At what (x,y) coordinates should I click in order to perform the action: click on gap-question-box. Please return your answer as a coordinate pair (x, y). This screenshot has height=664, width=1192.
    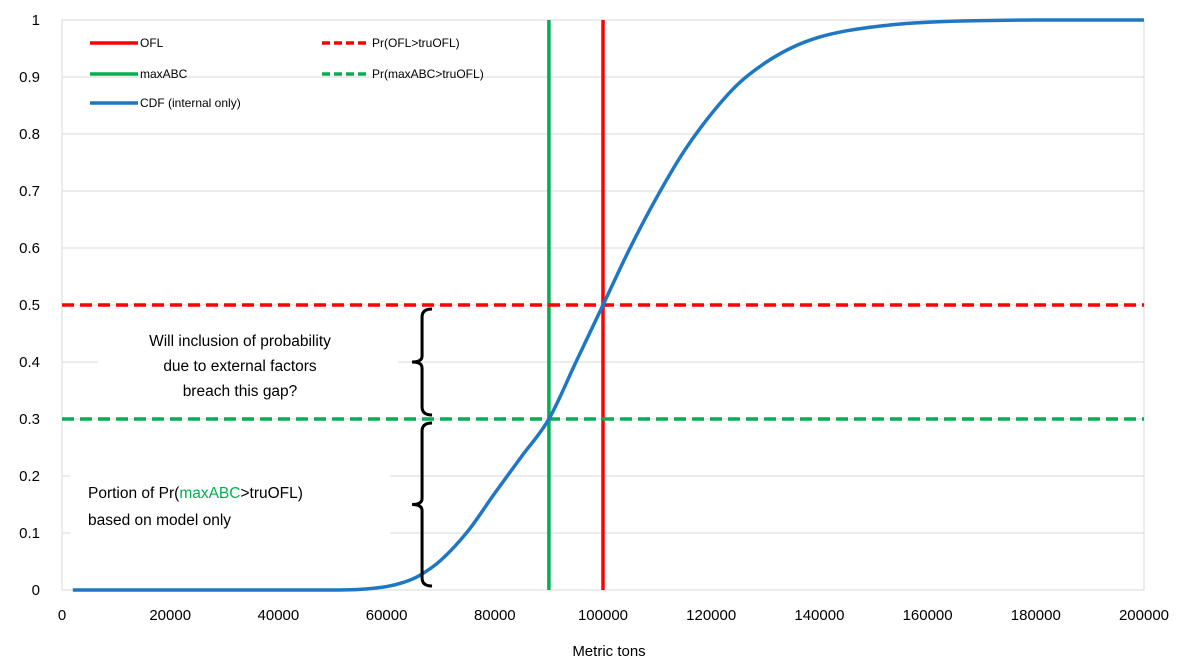
    Looking at the image, I should click on (248, 366).